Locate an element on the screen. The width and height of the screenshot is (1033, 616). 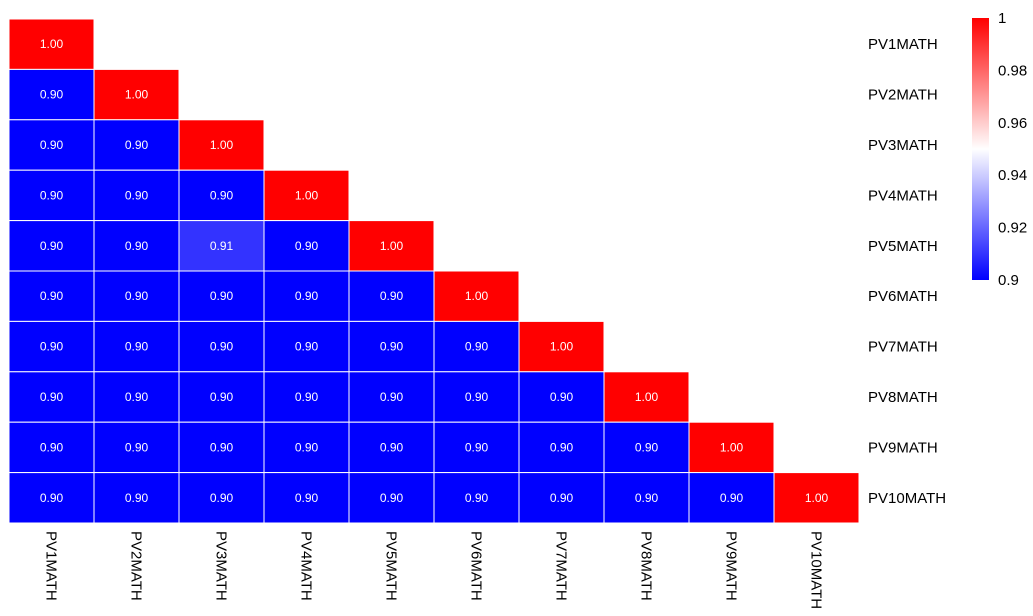
cell-value-label-6-5: 0.90 is located at coordinates (392, 296).